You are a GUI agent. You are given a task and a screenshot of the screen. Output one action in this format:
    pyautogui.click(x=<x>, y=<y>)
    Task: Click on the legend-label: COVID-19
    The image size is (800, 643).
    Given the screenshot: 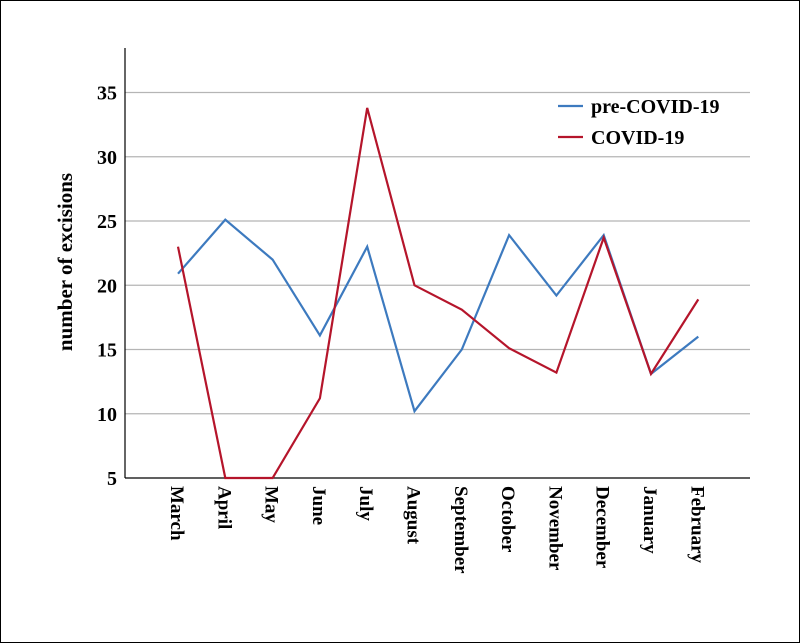 What is the action you would take?
    pyautogui.click(x=637, y=138)
    